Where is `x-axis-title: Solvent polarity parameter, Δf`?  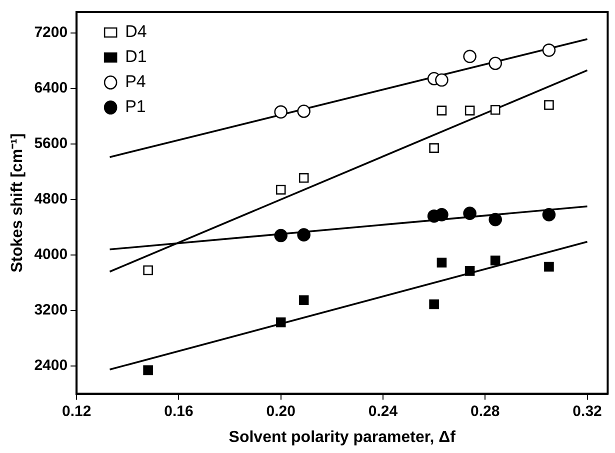
x-axis-title: Solvent polarity parameter, Δf is located at coordinates (342, 437).